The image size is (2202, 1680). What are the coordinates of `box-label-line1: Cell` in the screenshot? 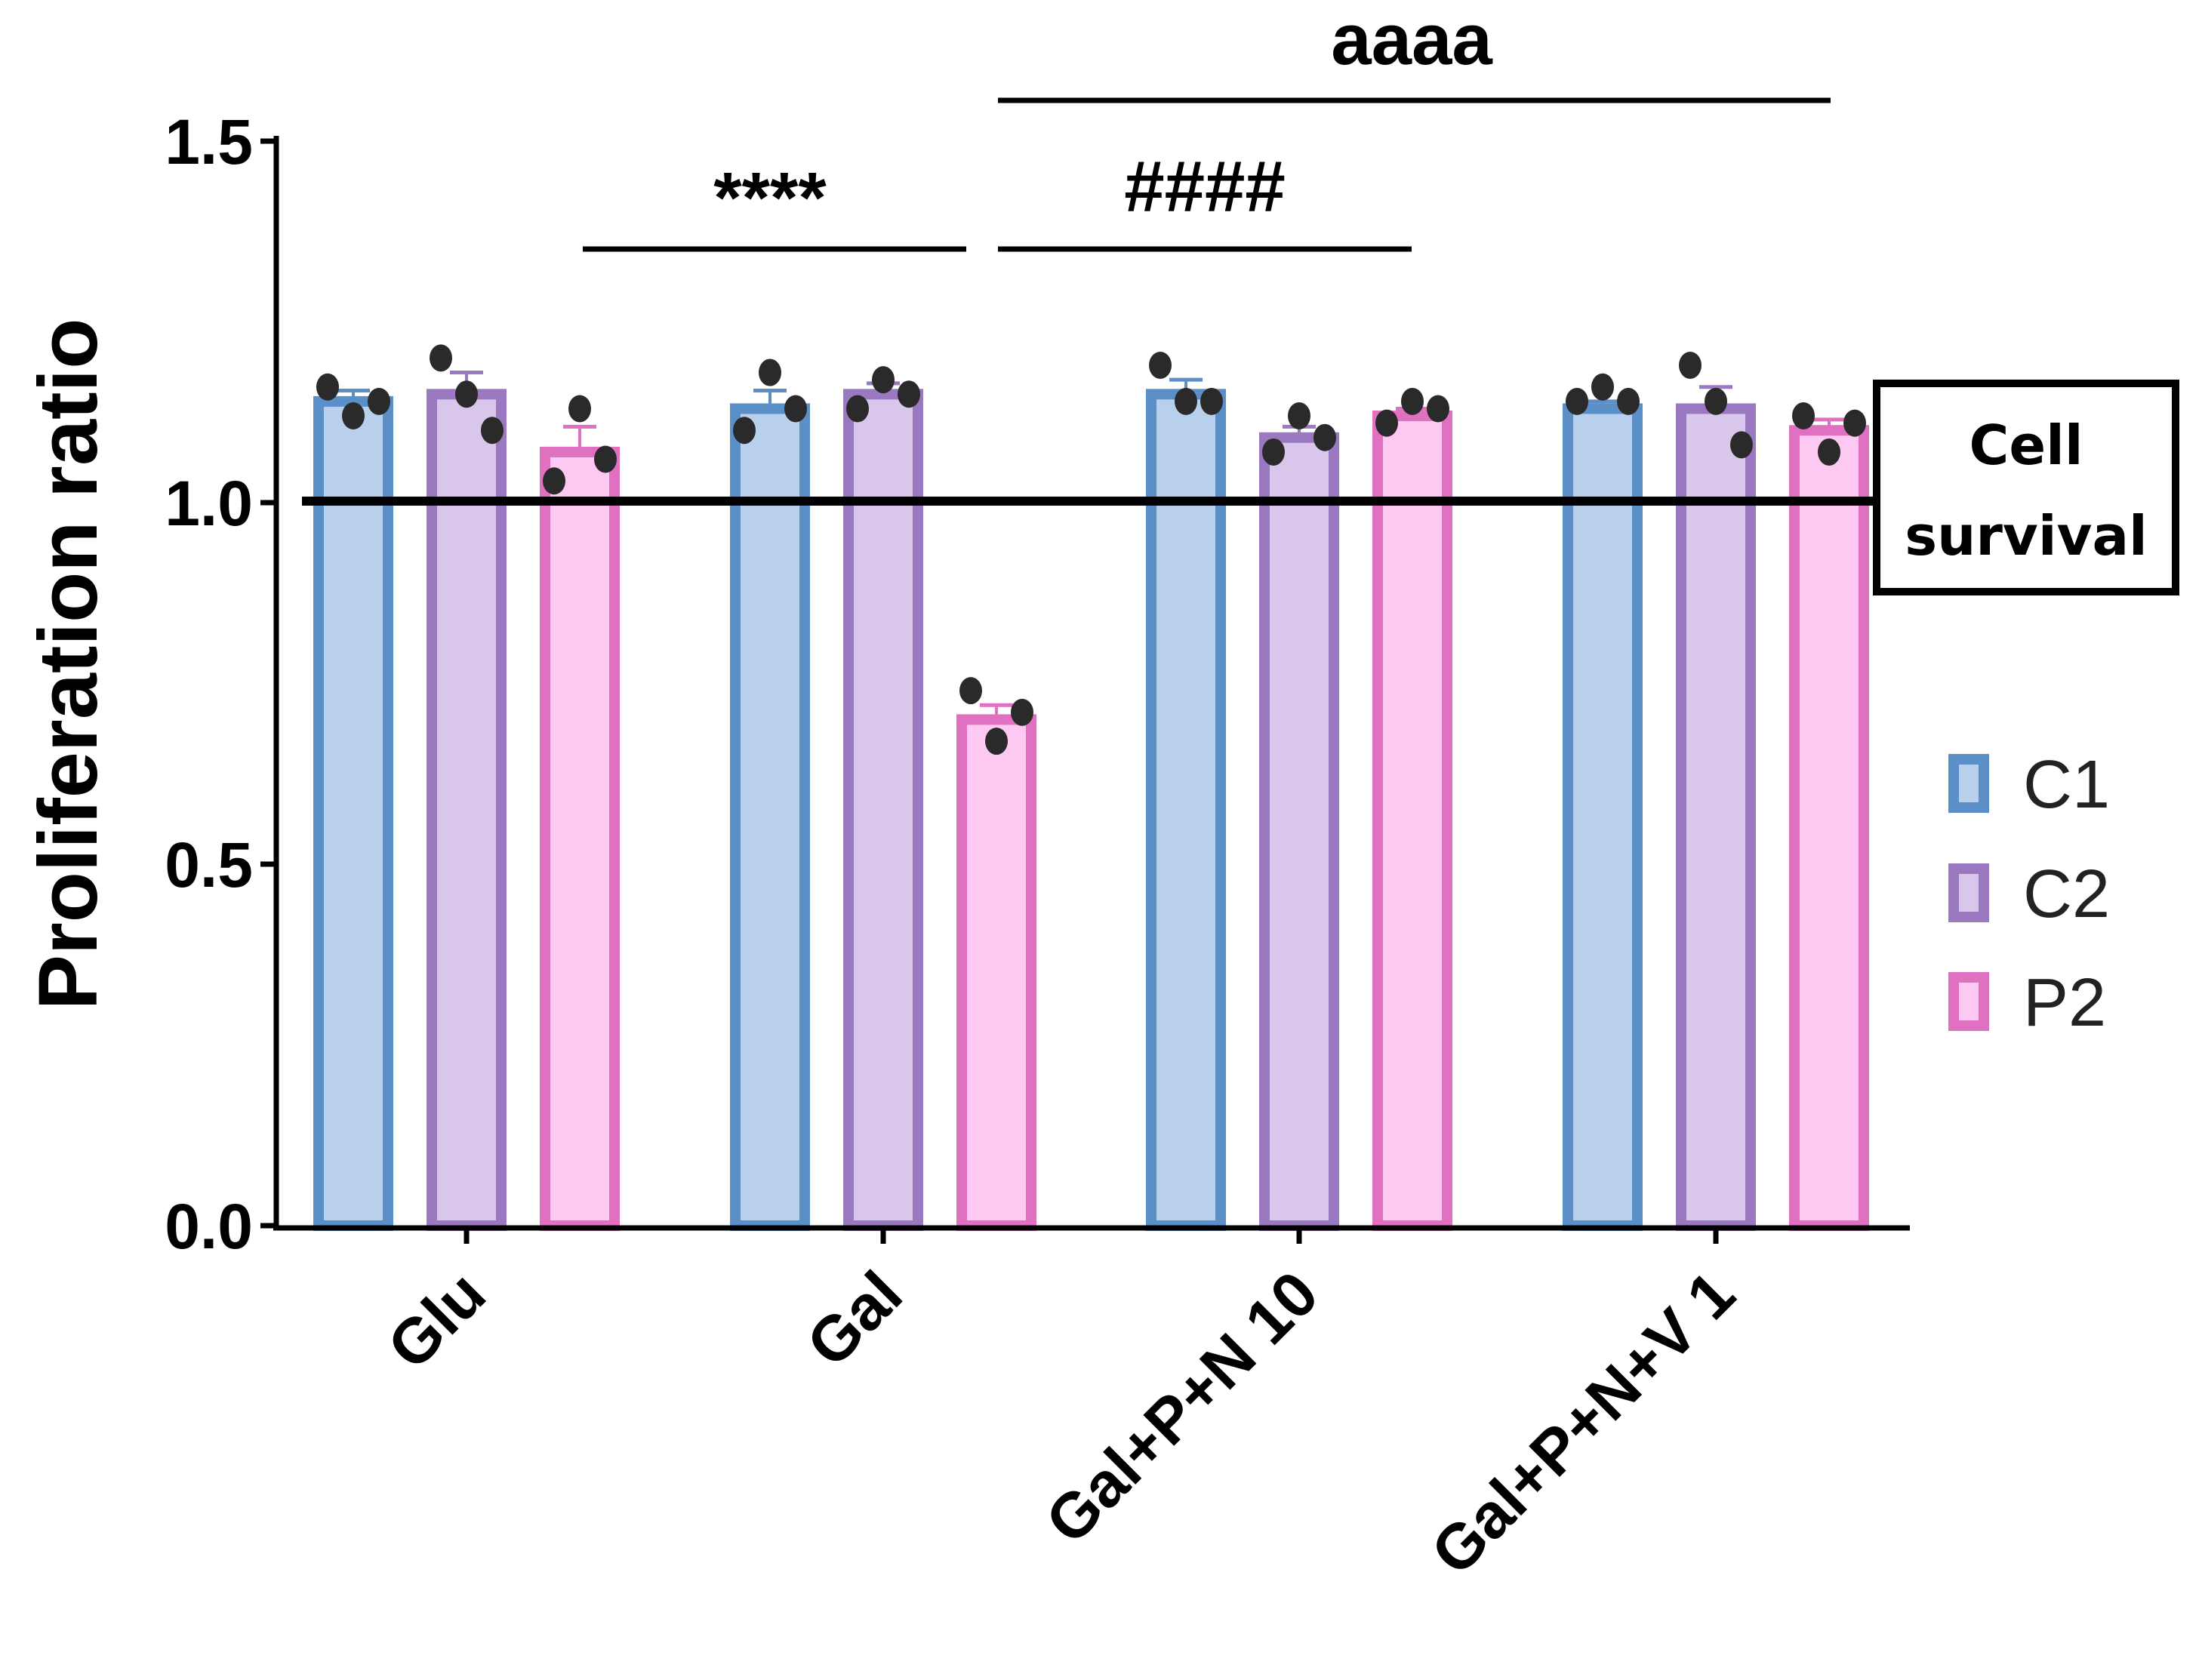 It's located at (2026, 446).